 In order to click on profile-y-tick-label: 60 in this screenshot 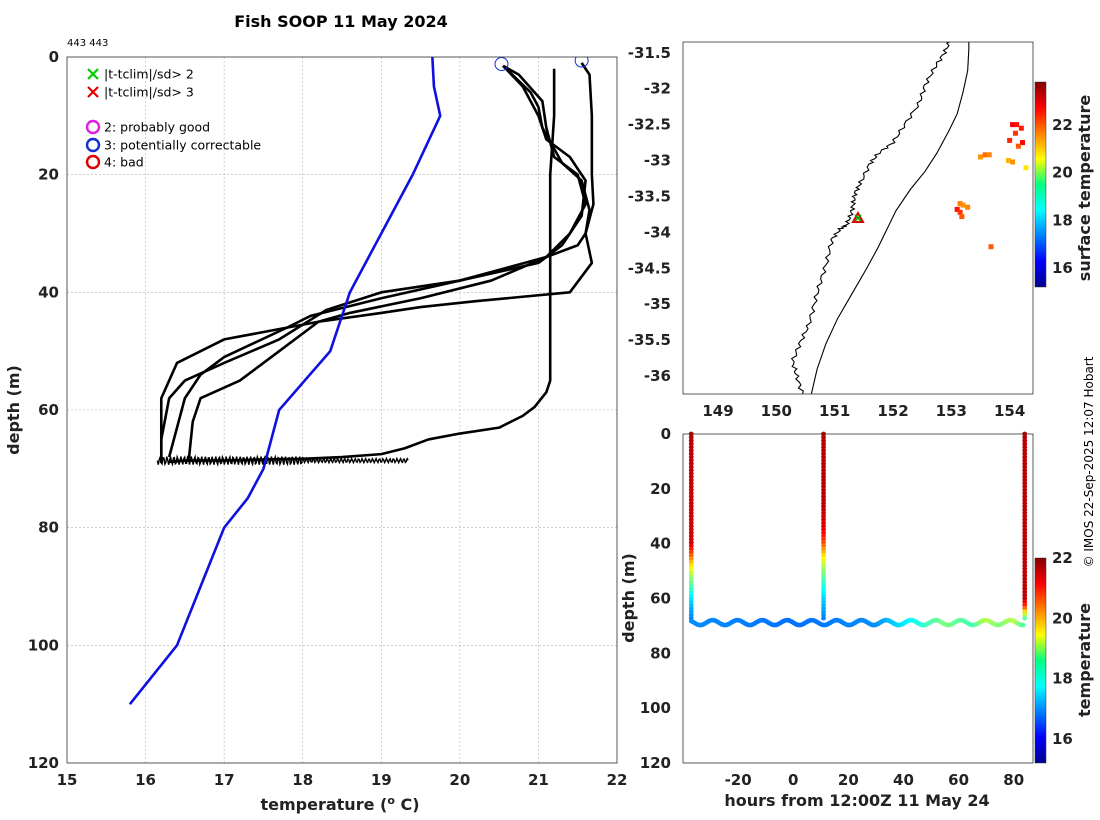, I will do `click(48, 410)`.